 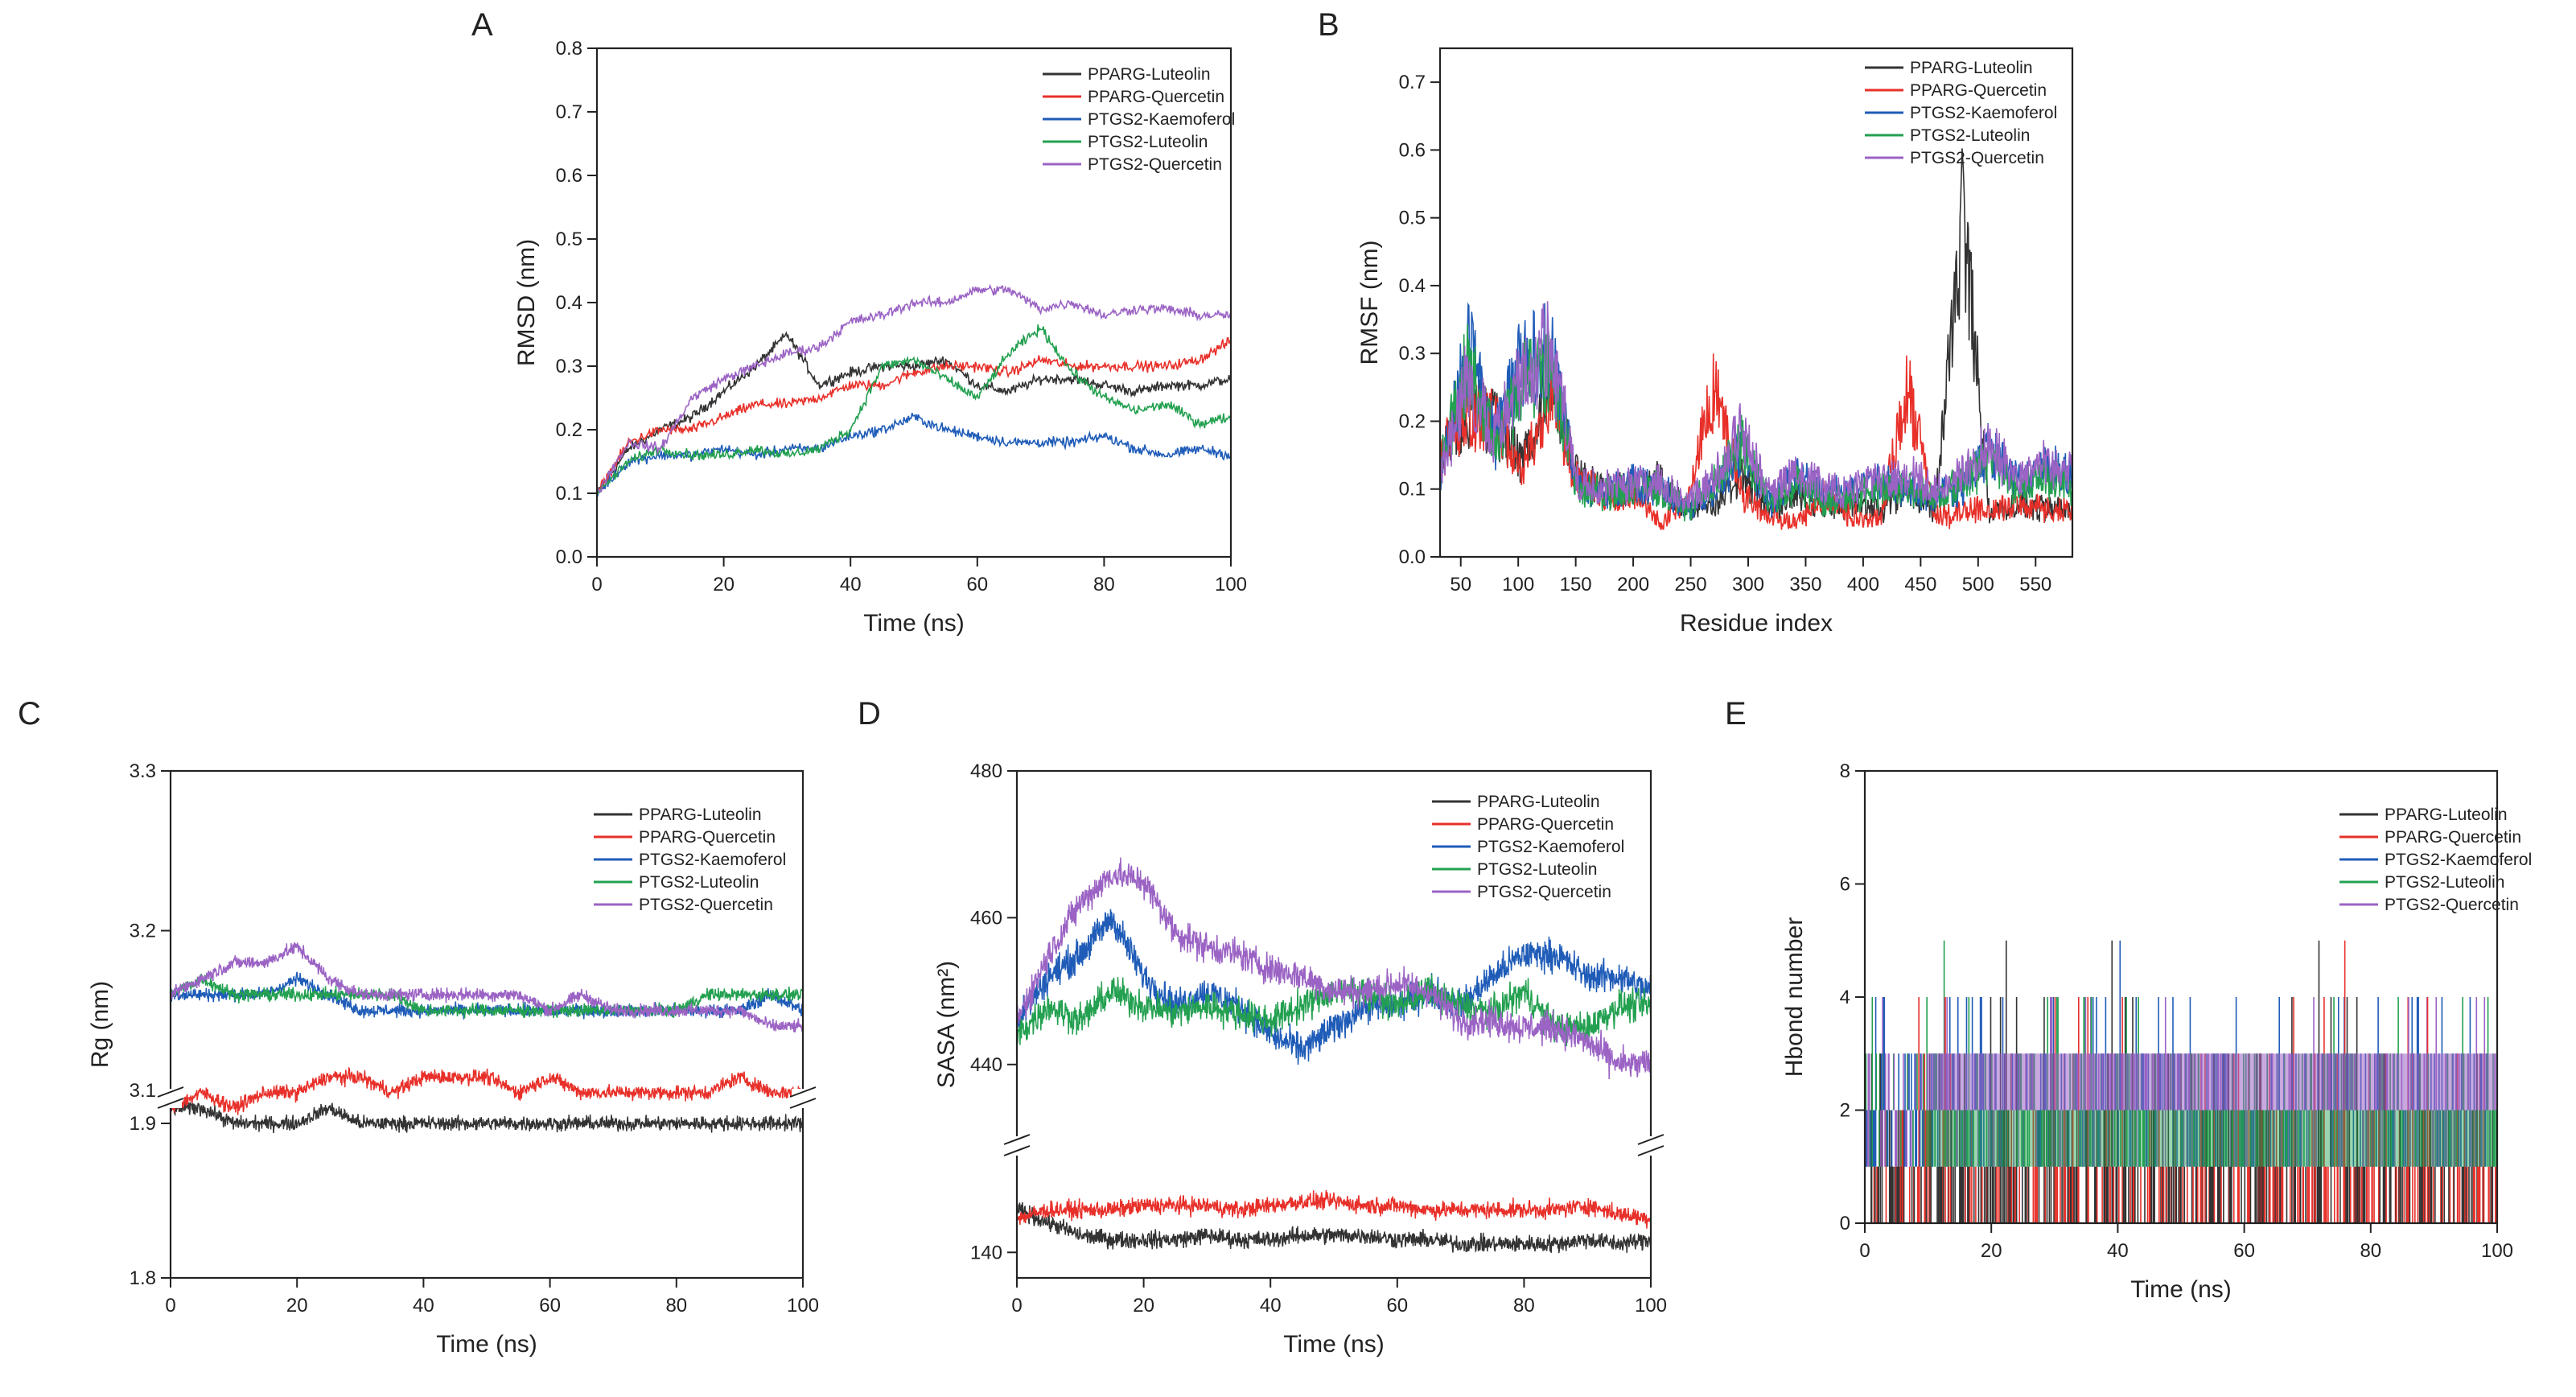 What do you see at coordinates (1369, 303) in the screenshot?
I see `y-axis-label: RMSF (nm)` at bounding box center [1369, 303].